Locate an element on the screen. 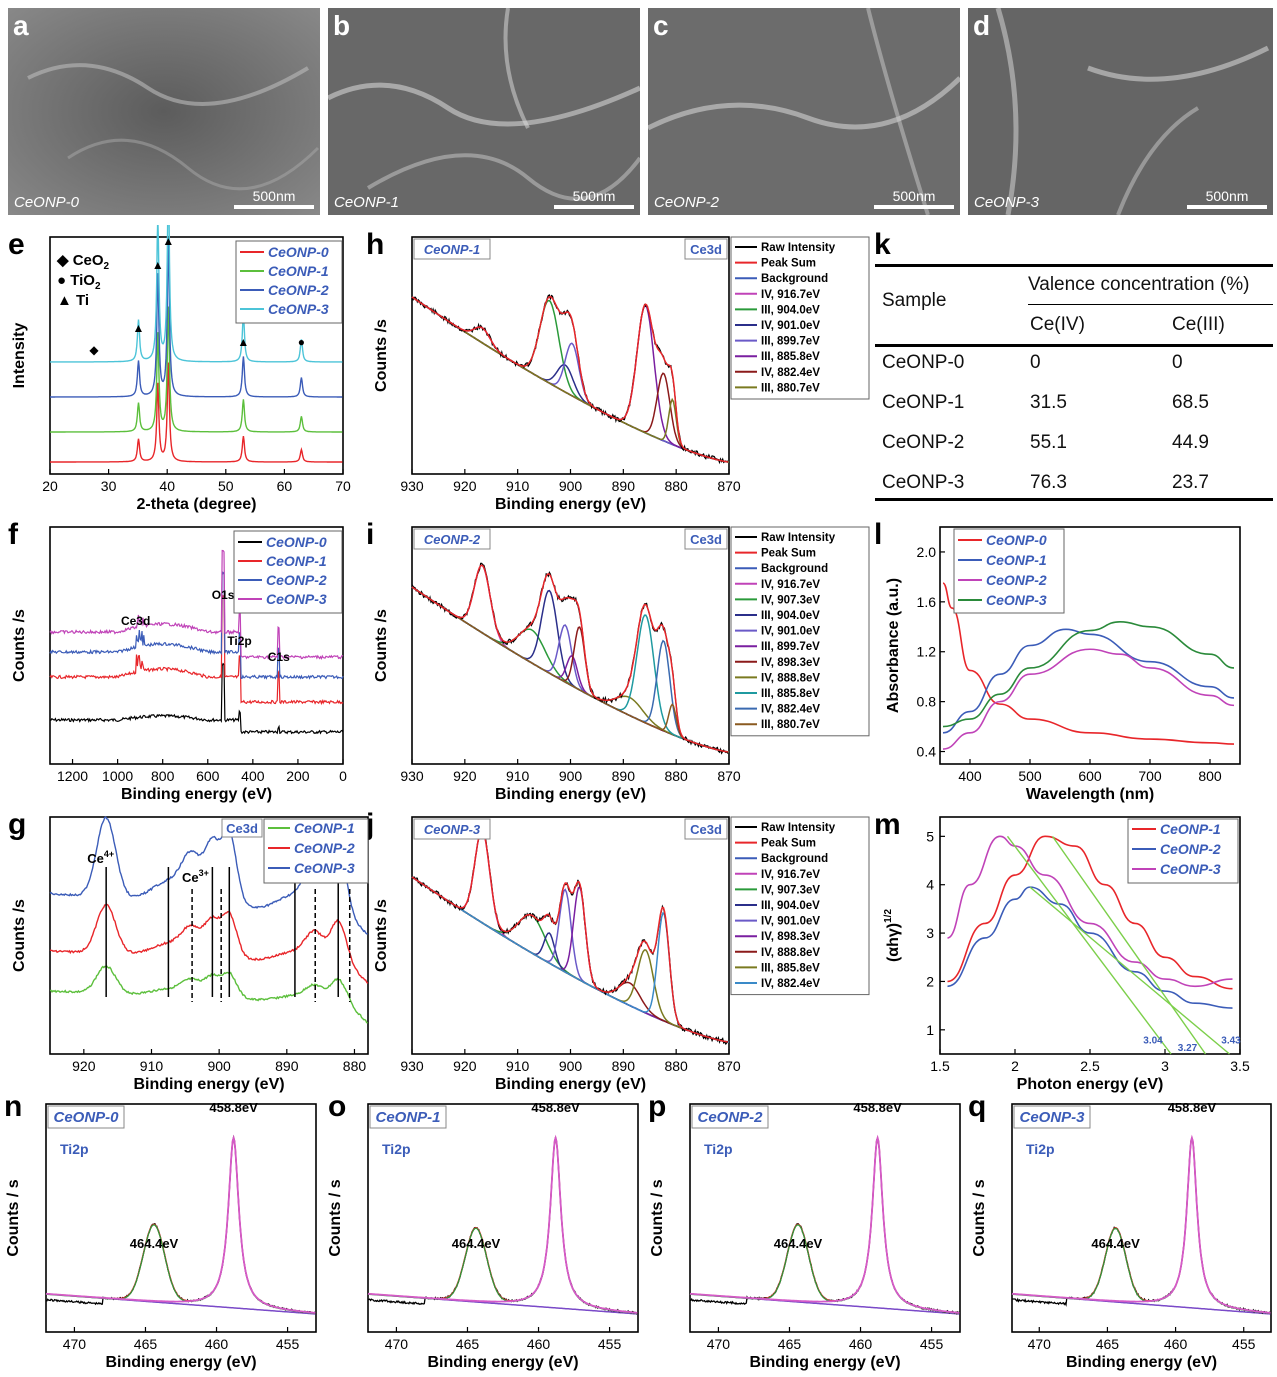 The image size is (1277, 1377). x-tick-label: 400 is located at coordinates (253, 776).